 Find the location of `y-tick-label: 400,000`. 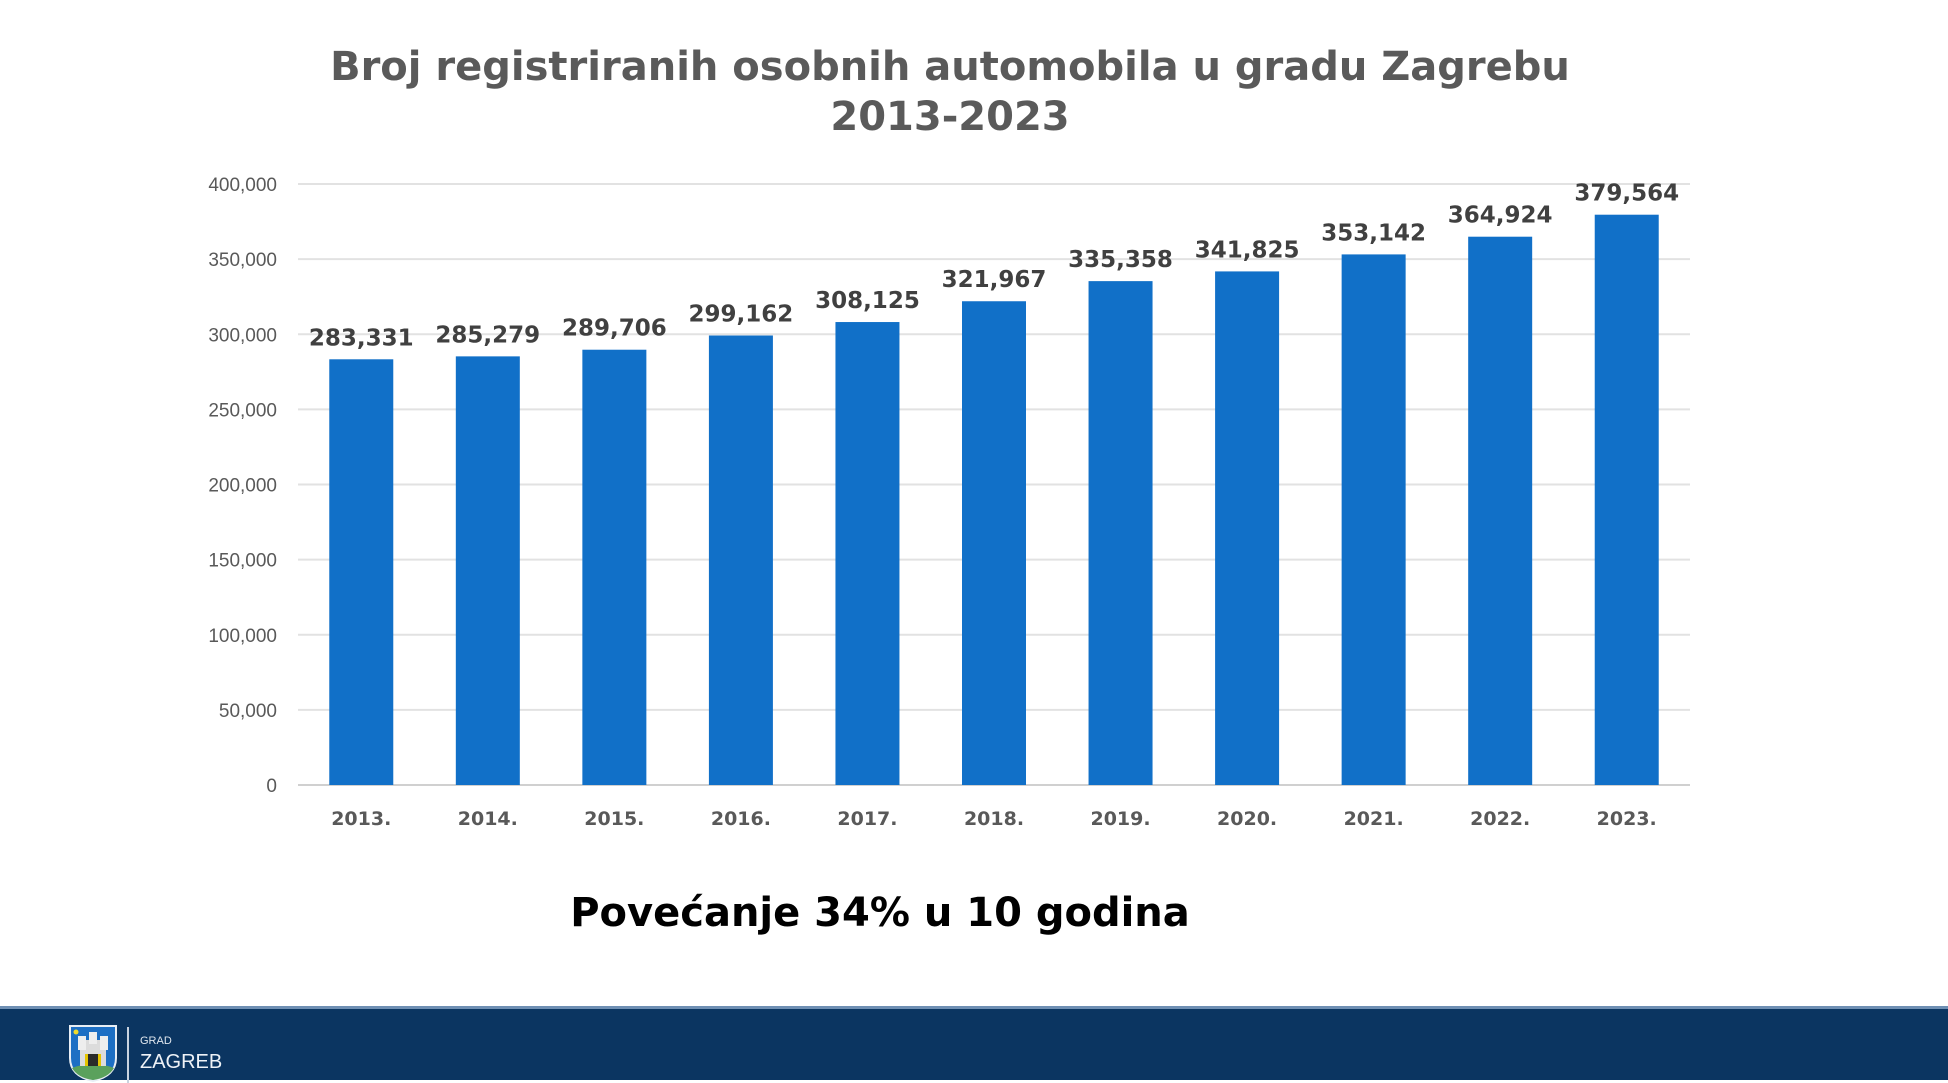

y-tick-label: 400,000 is located at coordinates (242, 185).